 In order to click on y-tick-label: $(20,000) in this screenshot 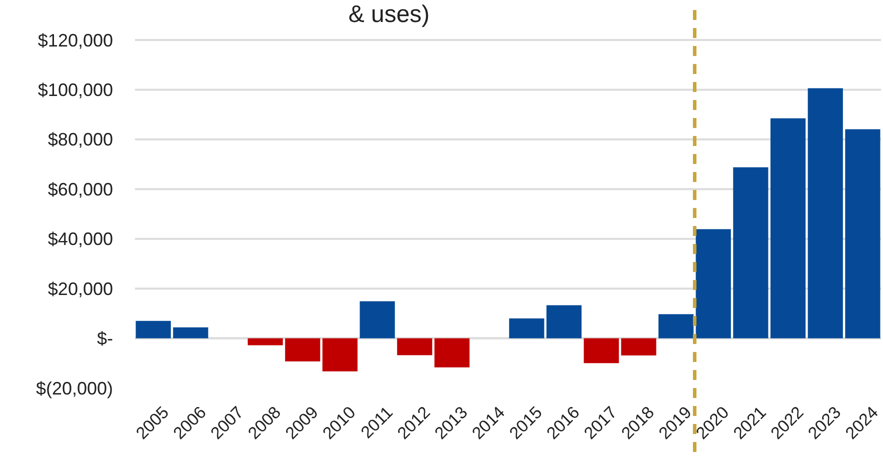, I will do `click(74, 388)`.